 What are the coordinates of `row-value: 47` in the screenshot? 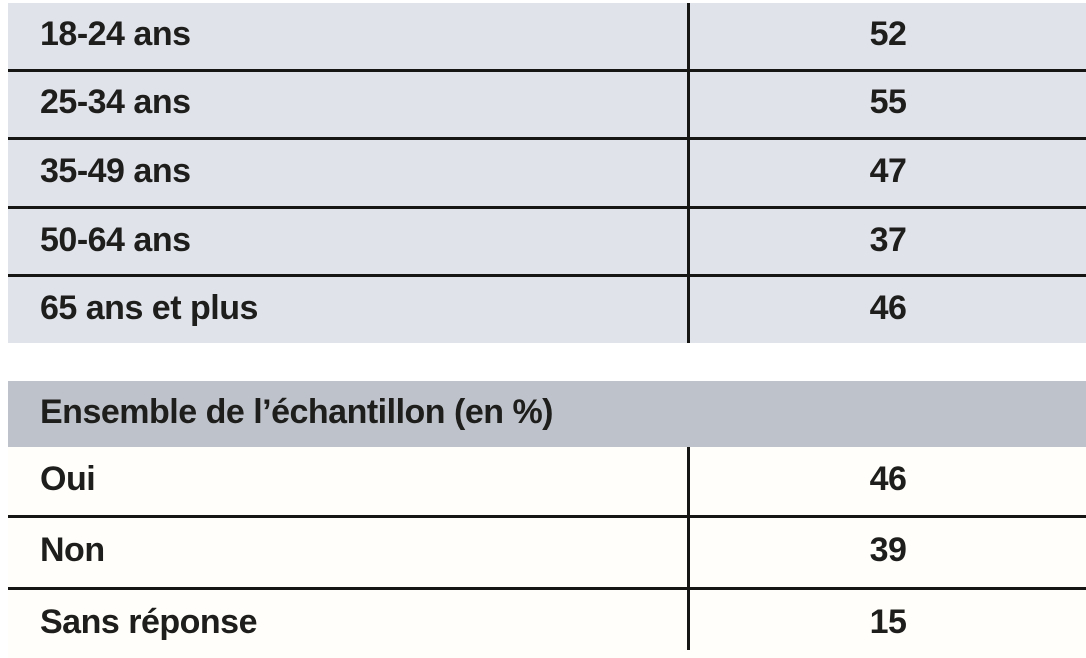 It's located at (888, 170).